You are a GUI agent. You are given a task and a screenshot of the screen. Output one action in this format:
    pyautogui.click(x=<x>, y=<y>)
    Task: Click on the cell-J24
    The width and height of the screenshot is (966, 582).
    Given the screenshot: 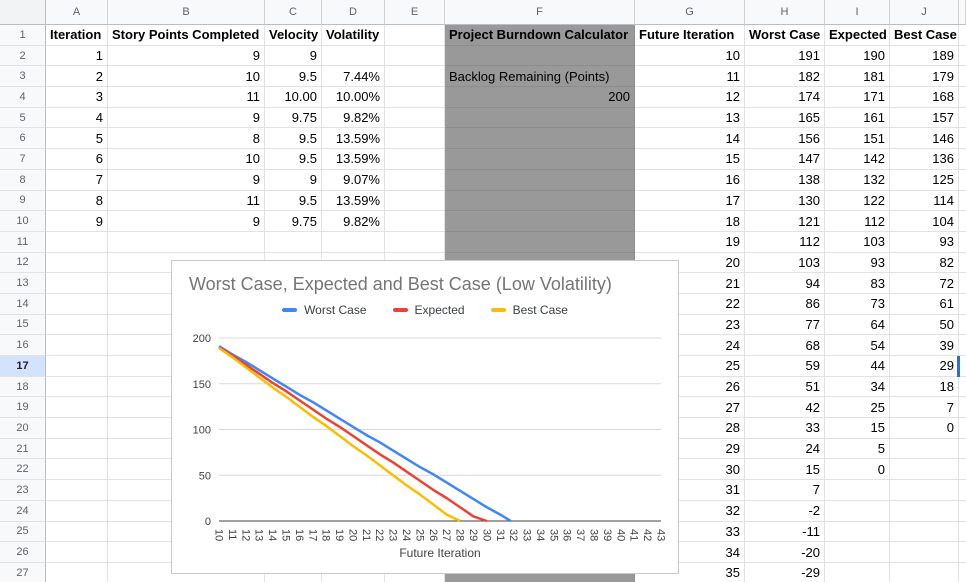 What is the action you would take?
    pyautogui.click(x=924, y=511)
    